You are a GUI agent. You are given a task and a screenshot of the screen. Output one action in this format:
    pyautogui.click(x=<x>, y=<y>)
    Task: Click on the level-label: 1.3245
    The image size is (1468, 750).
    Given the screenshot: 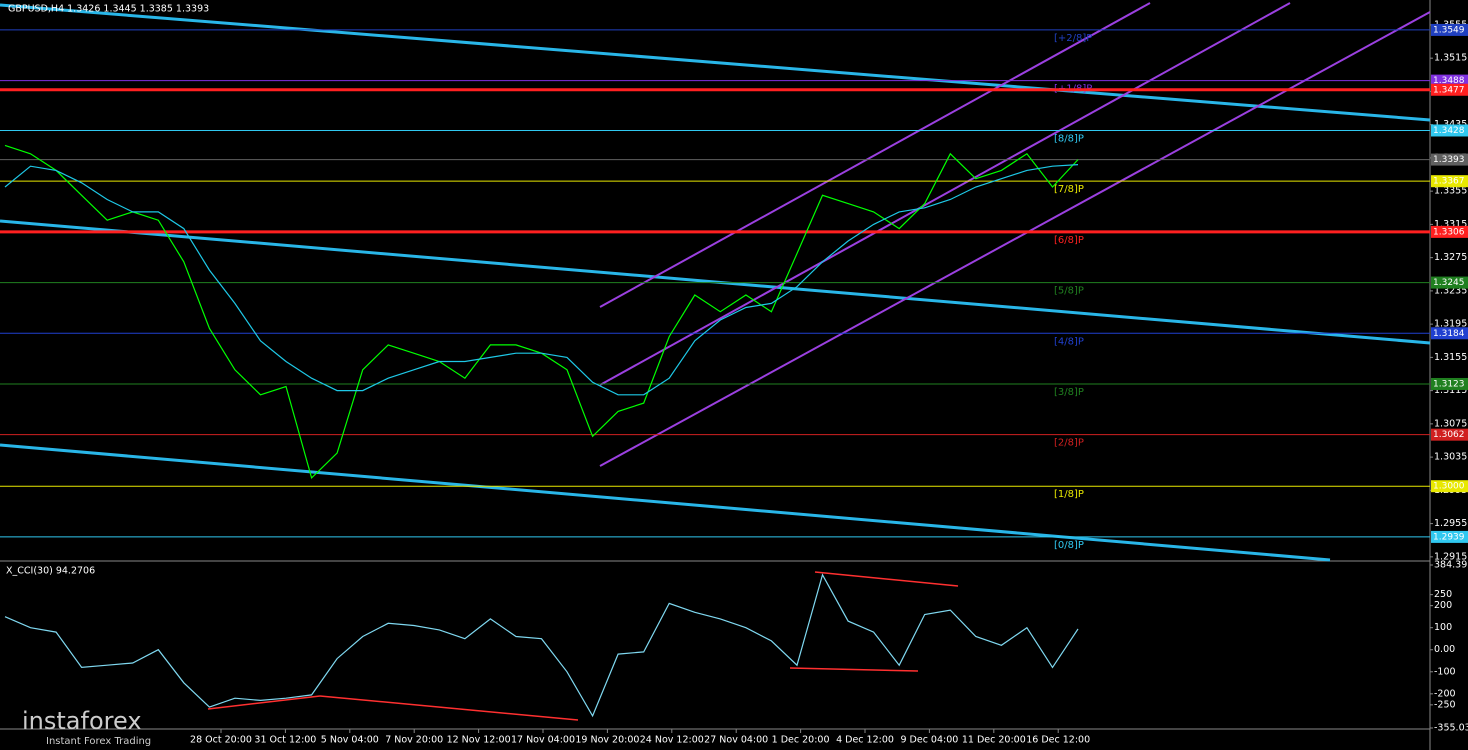 What is the action you would take?
    pyautogui.click(x=1449, y=283)
    